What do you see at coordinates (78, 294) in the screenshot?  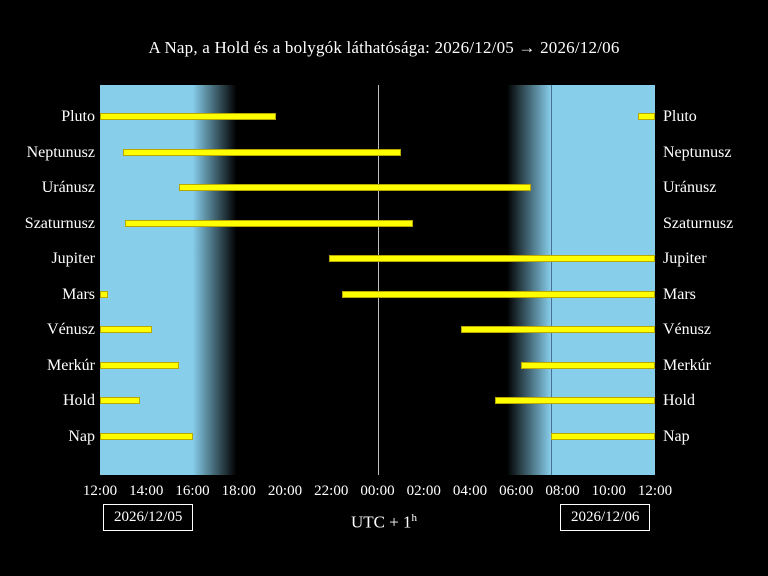 I see `row-label-left-mars: Mars` at bounding box center [78, 294].